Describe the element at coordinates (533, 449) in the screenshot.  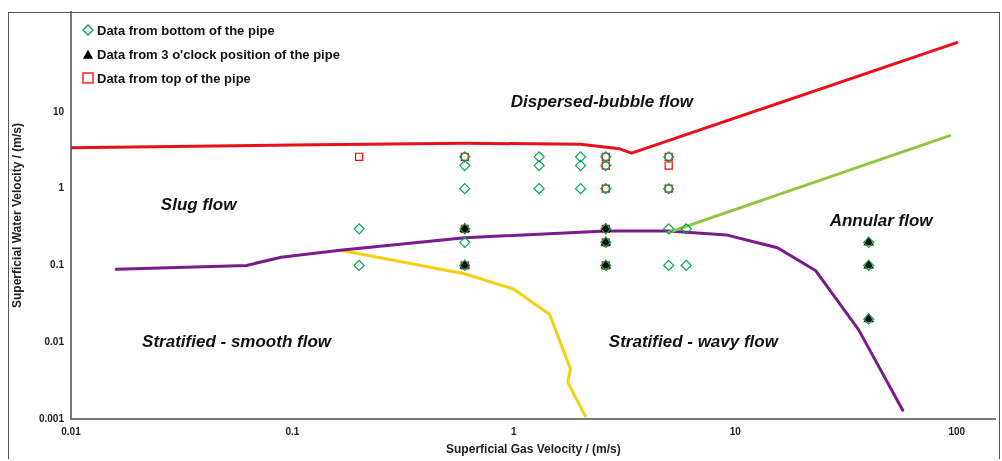
I see `x-axis-title: Superficial Gas Velocity / (m/s)` at that location.